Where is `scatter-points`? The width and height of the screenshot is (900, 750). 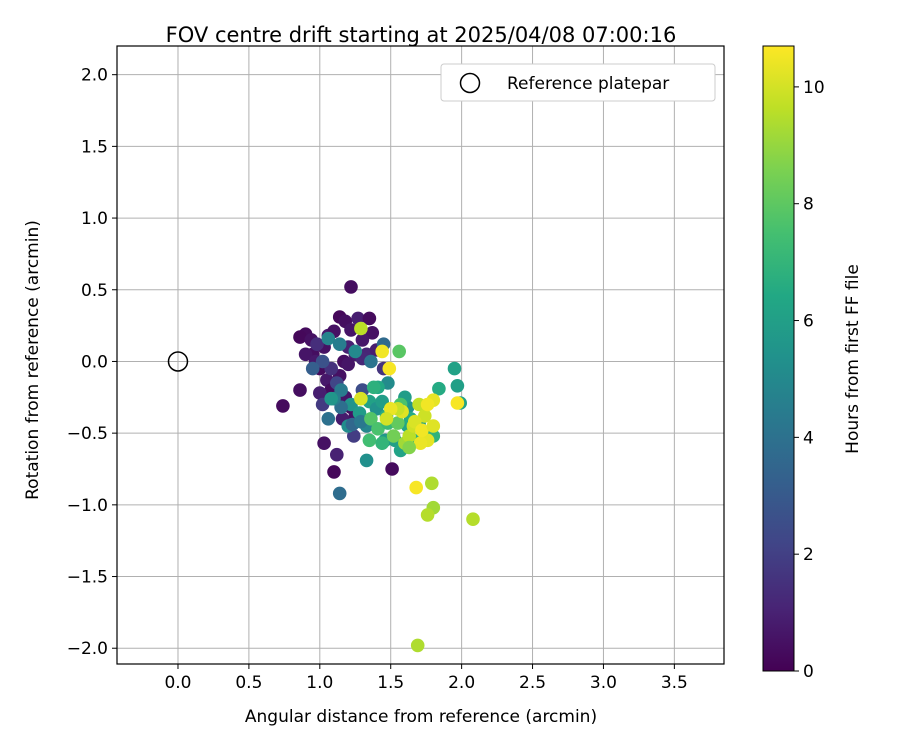
scatter-points is located at coordinates (378, 466).